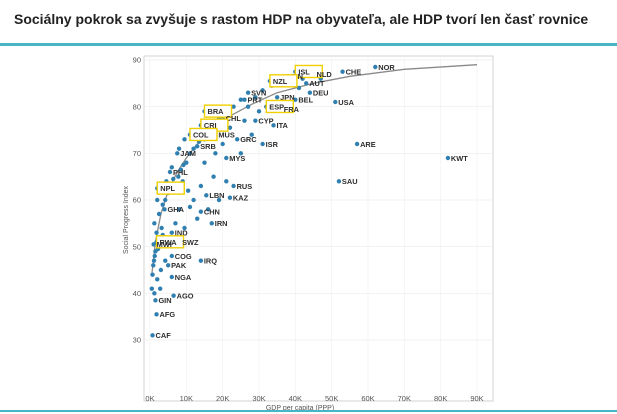 This screenshot has height=414, width=617. I want to click on x-tick-label: 50K, so click(331, 398).